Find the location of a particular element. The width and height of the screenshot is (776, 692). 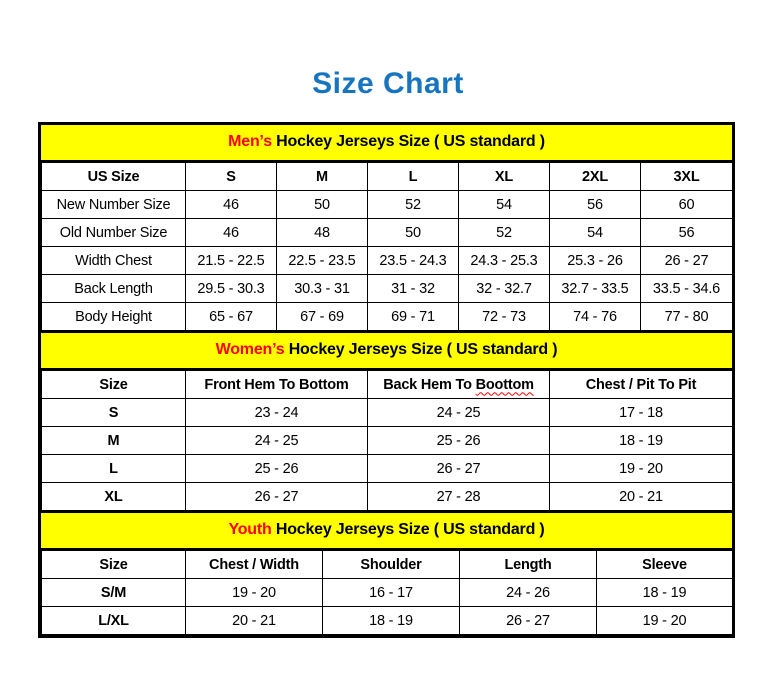

row-label: Back Length is located at coordinates (113, 288).